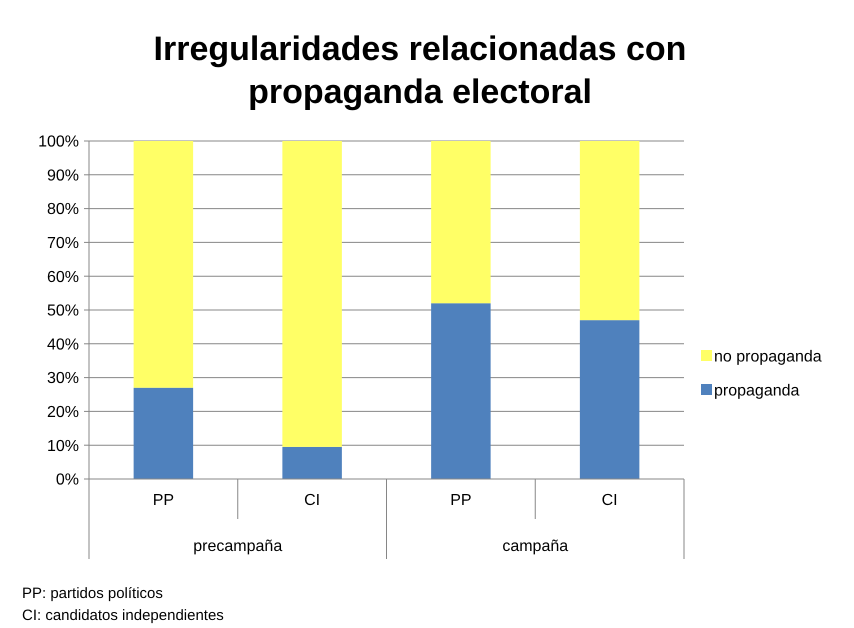 Image resolution: width=854 pixels, height=628 pixels. Describe the element at coordinates (757, 391) in the screenshot. I see `legend-label: propaganda` at that location.